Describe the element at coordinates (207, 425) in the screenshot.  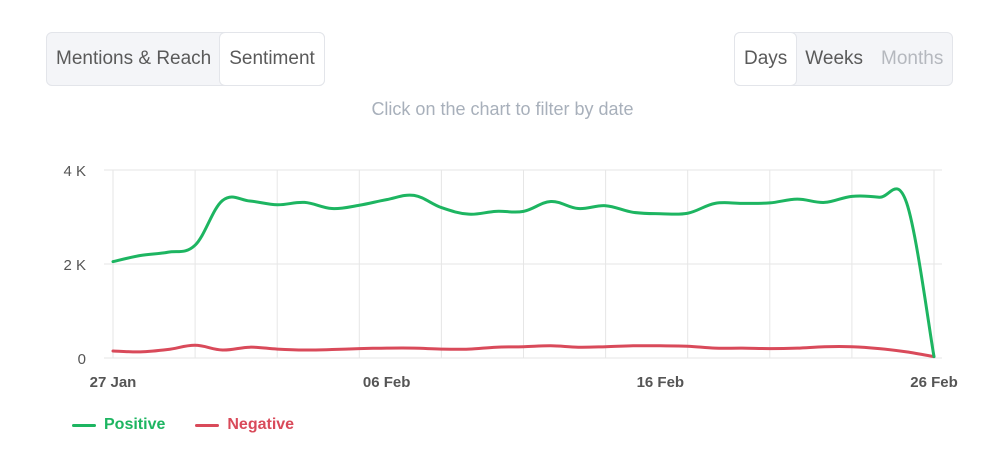
I see `negative-line-icon` at that location.